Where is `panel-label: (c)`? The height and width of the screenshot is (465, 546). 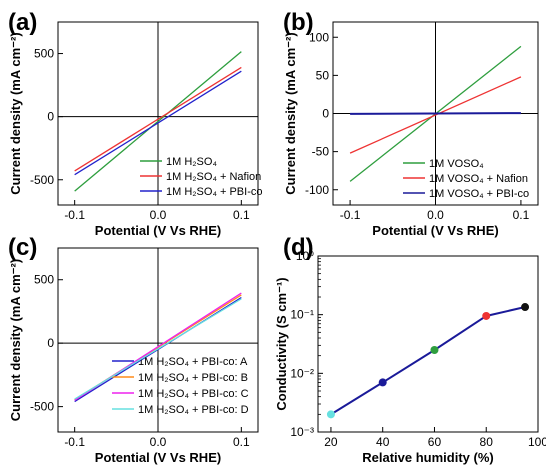
panel-label: (c) is located at coordinates (22, 247).